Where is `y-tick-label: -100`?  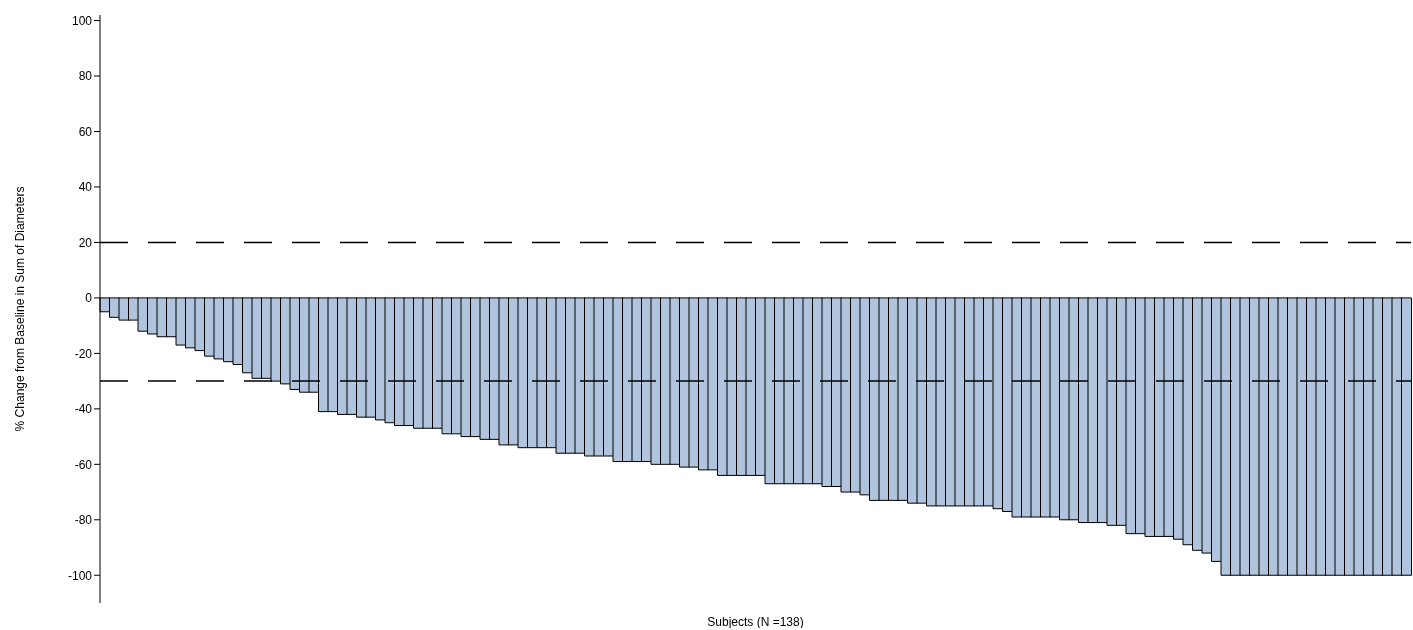 y-tick-label: -100 is located at coordinates (80, 575).